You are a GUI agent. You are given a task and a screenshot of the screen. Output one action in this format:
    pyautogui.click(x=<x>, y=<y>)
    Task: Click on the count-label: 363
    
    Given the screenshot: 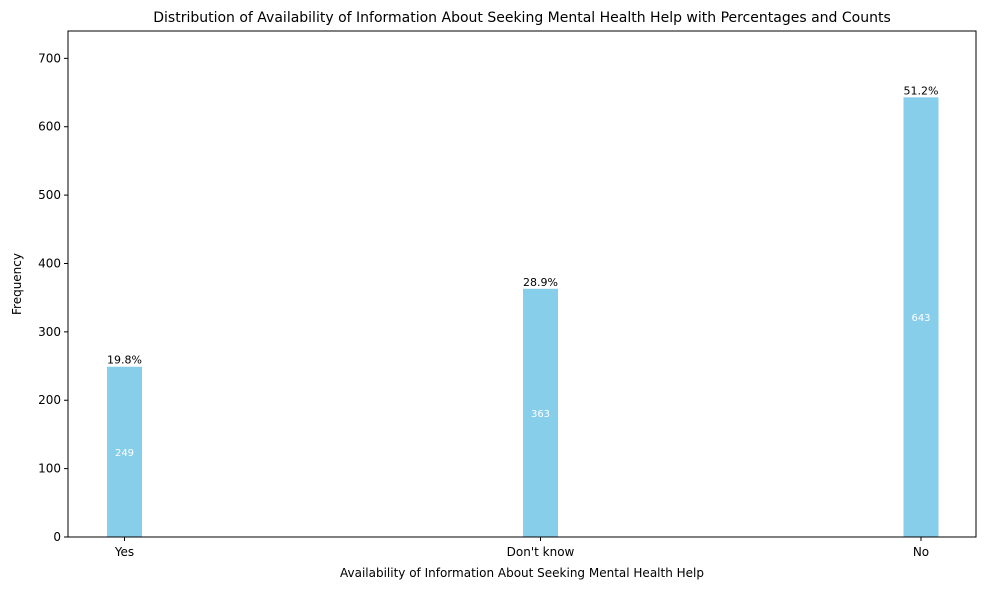 What is the action you would take?
    pyautogui.click(x=540, y=414)
    